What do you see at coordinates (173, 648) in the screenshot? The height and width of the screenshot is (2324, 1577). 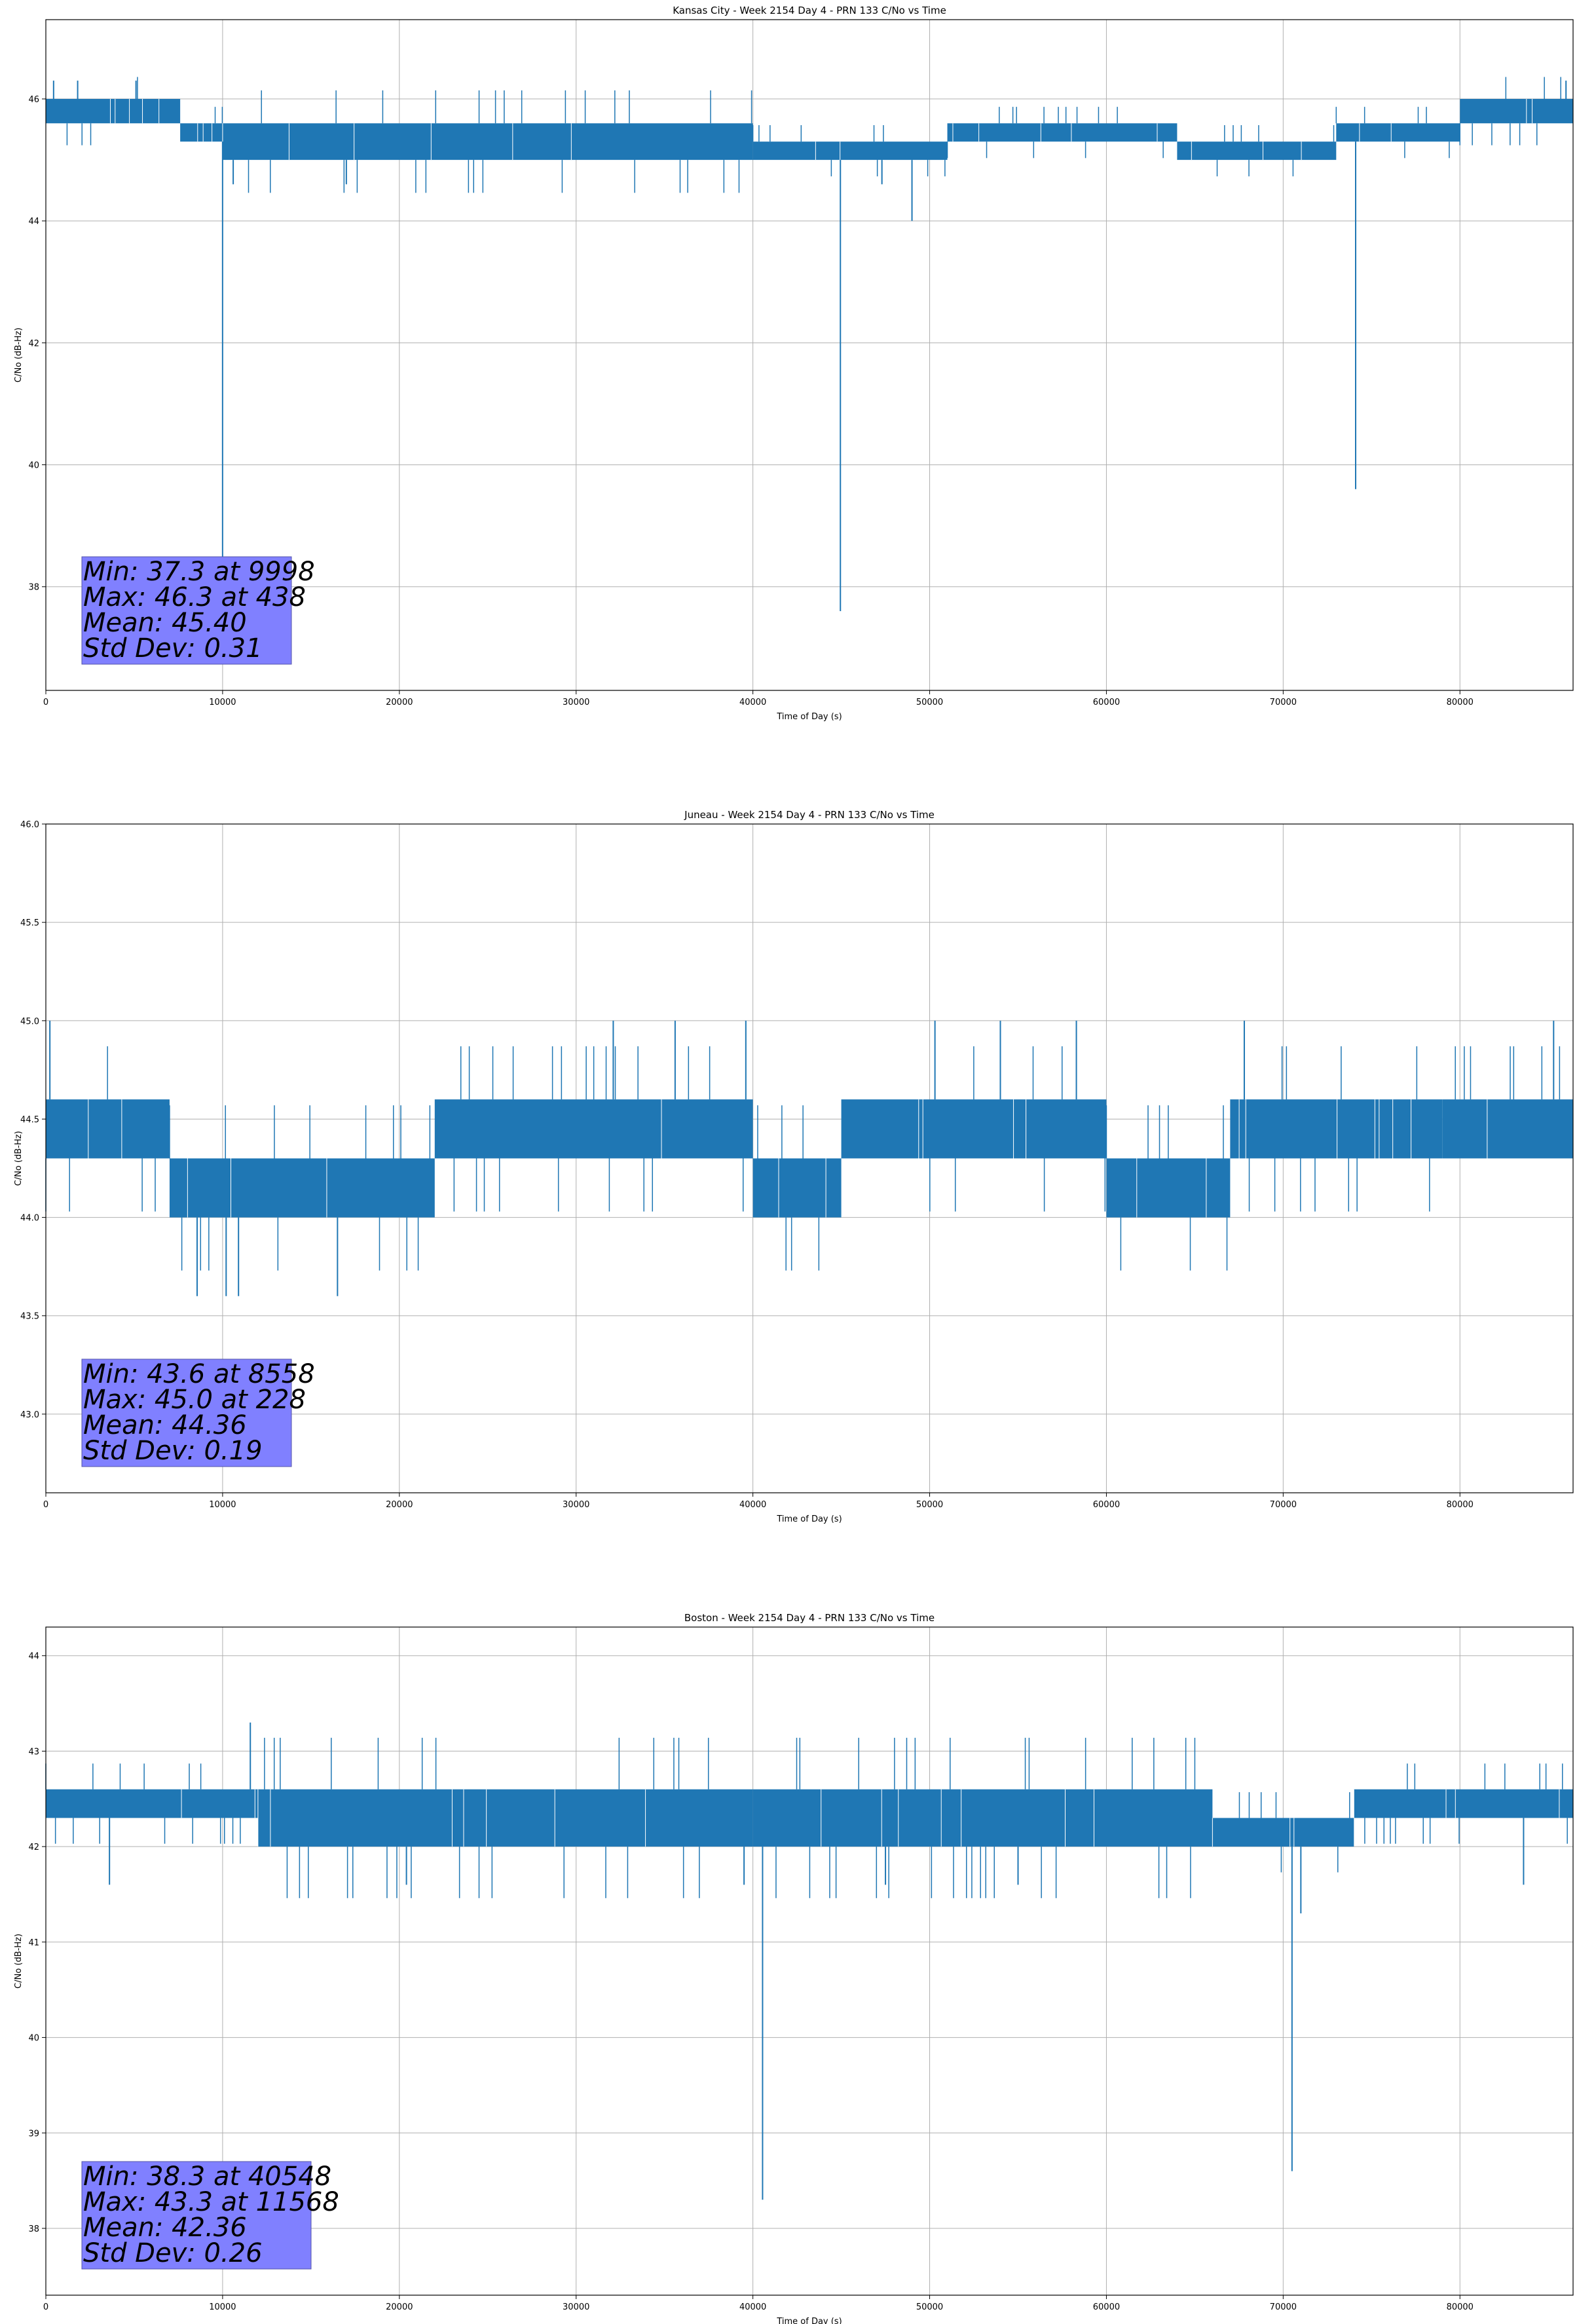 I see `stats-line: Std Dev: 0.31` at bounding box center [173, 648].